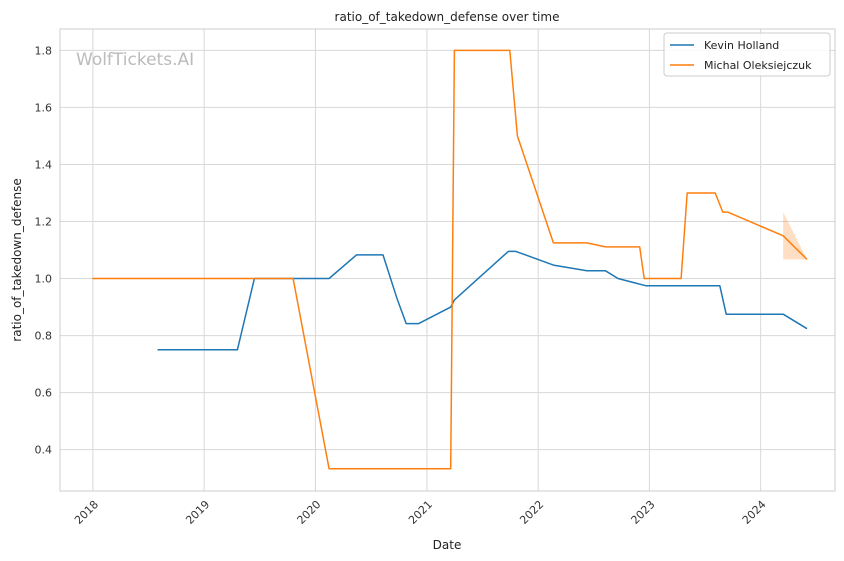 This screenshot has width=844, height=561. I want to click on y-axis-ticks: 0.4 0.6 0.8 1.0 1.2 1.4 1.6 1.8, so click(44, 250).